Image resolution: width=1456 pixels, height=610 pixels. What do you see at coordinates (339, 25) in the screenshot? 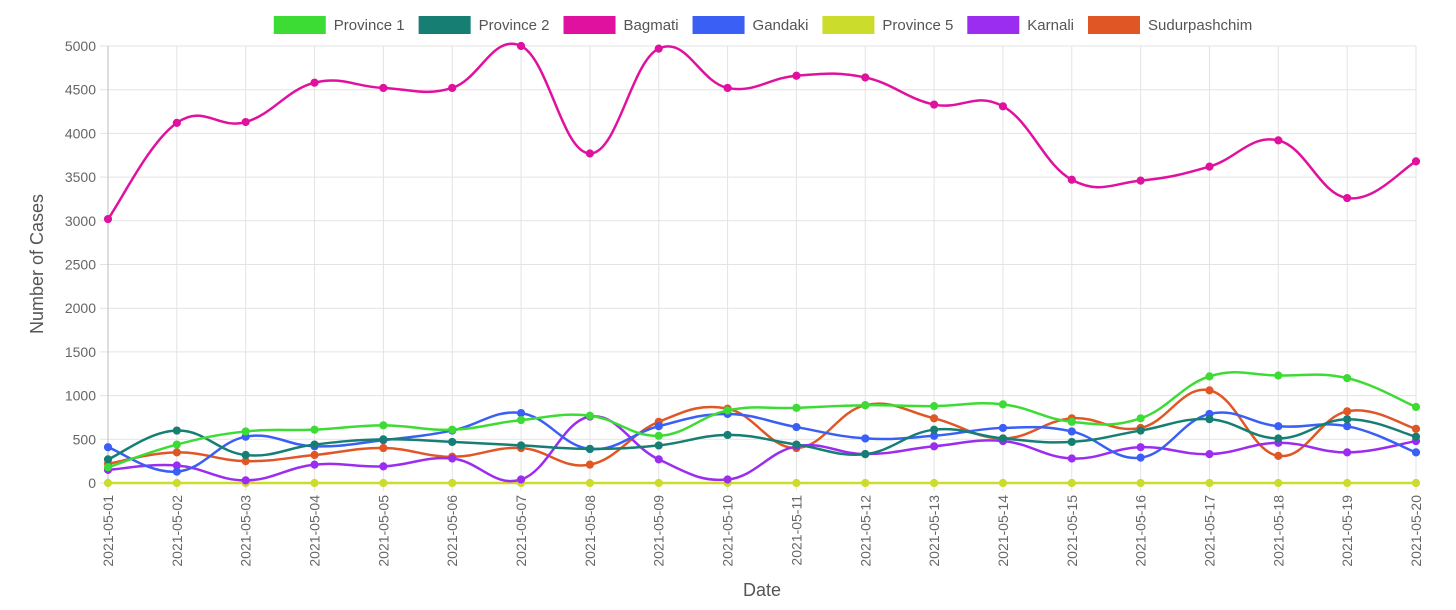
I see `legend-item-province-1: Province 1` at bounding box center [339, 25].